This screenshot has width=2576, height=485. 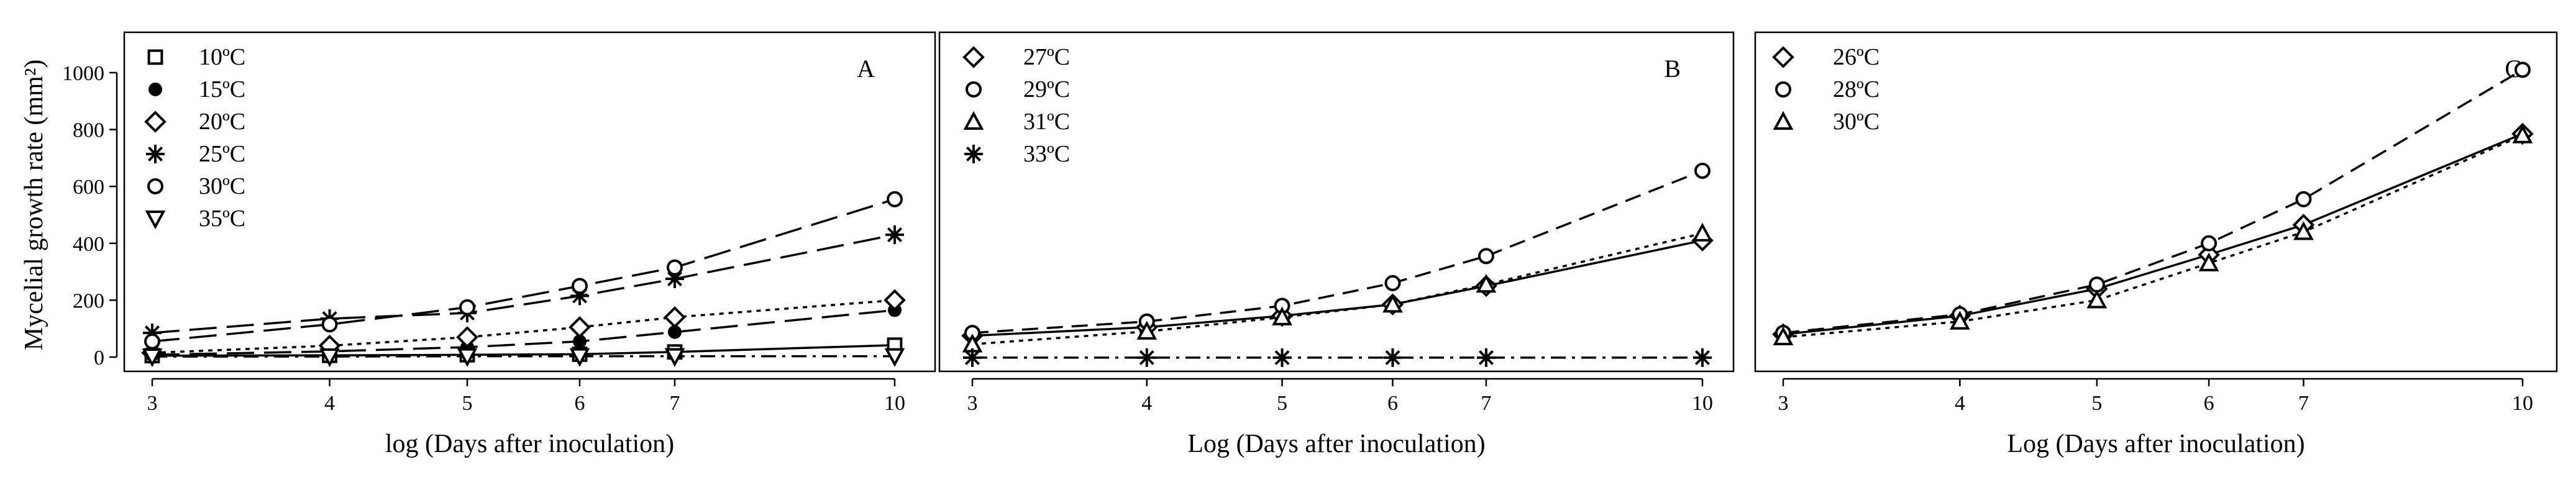 I want to click on y-tick-label: 800, so click(x=88, y=130).